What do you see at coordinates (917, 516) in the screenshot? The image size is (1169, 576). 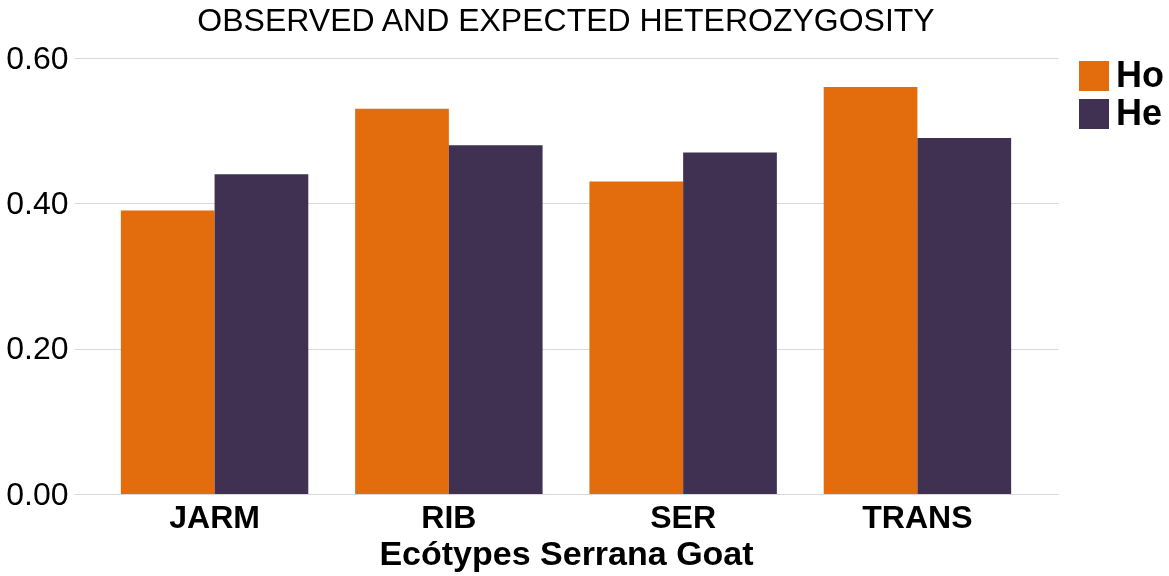 I see `x-tick-label: TRANS` at bounding box center [917, 516].